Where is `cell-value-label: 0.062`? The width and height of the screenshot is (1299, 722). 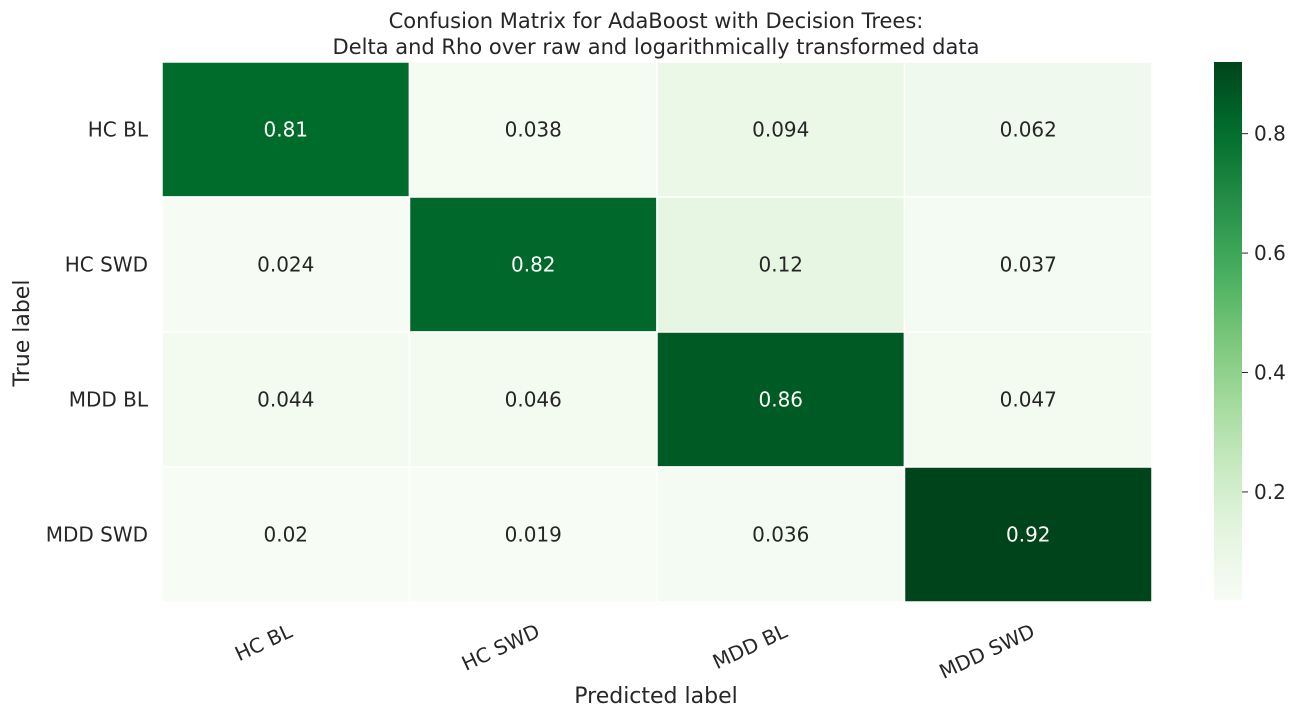
cell-value-label: 0.062 is located at coordinates (1028, 130).